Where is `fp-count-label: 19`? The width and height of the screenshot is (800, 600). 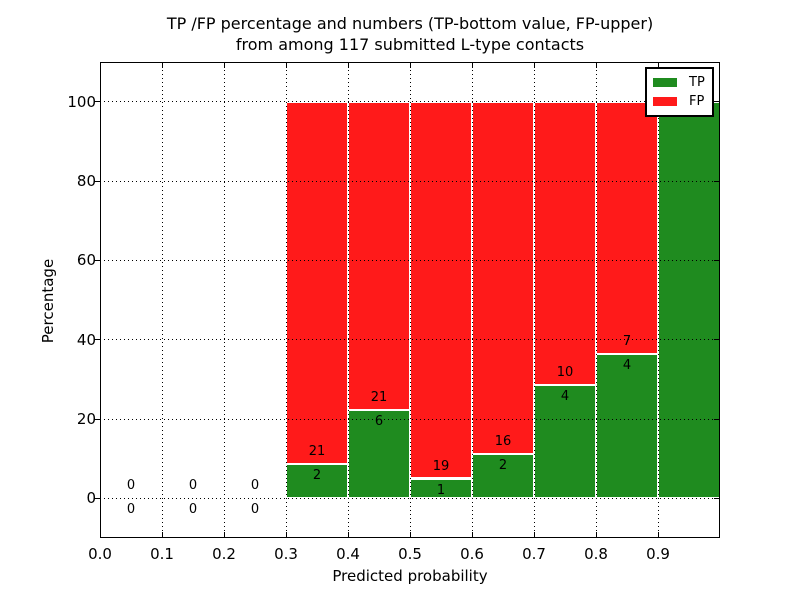 fp-count-label: 19 is located at coordinates (441, 466).